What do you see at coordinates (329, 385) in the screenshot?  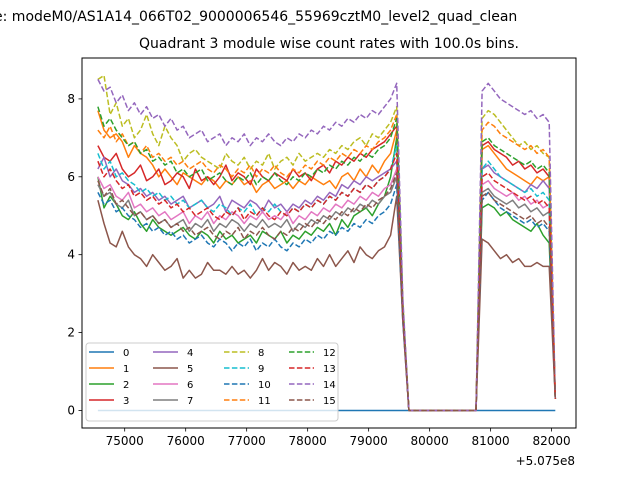 I see `legend-label-14: 14` at bounding box center [329, 385].